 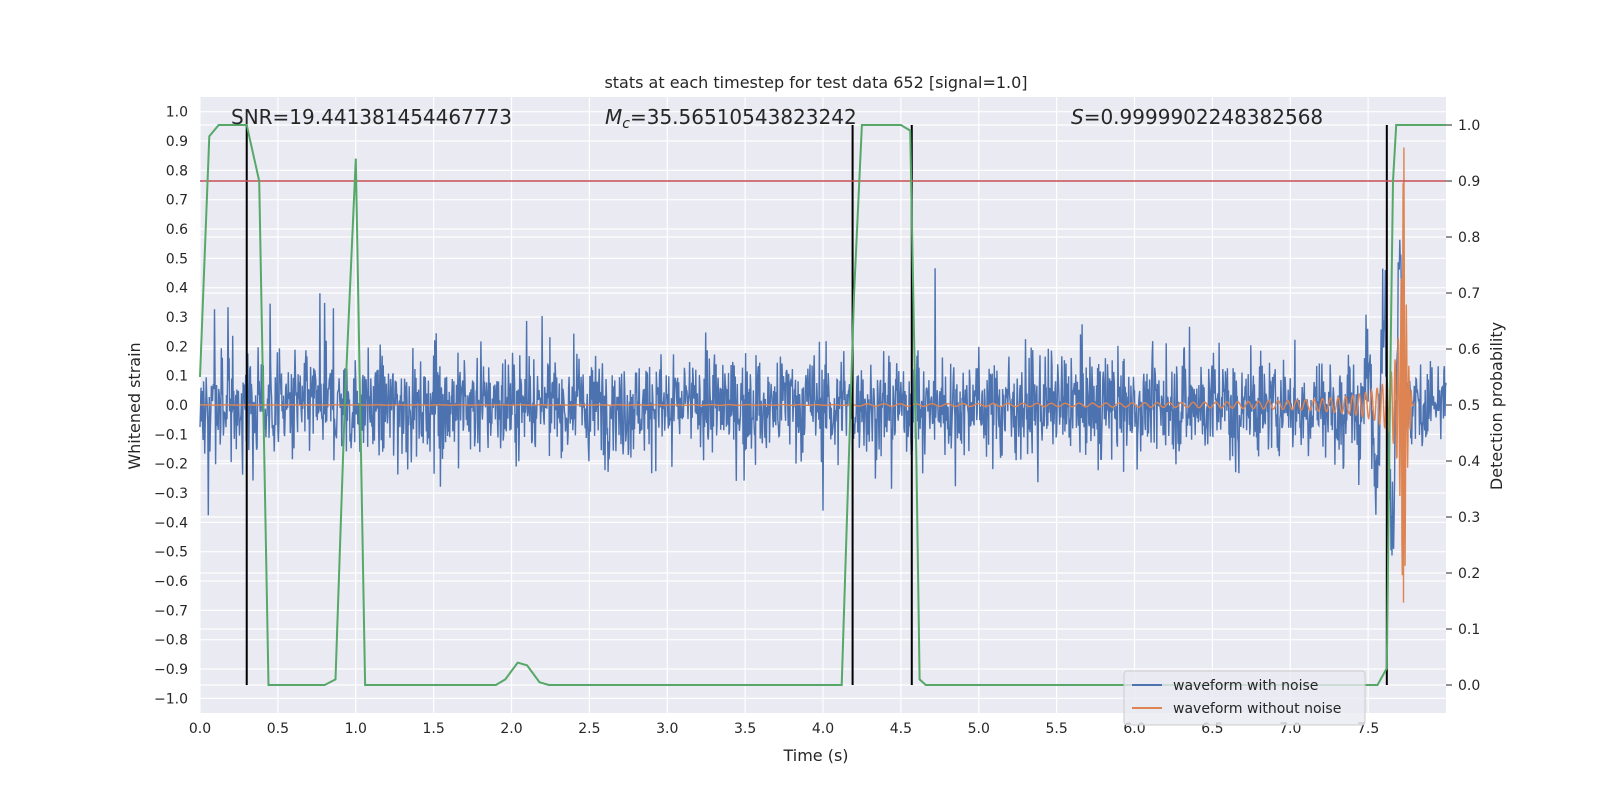 I want to click on y2-tick-label: 0.2, so click(x=1469, y=574).